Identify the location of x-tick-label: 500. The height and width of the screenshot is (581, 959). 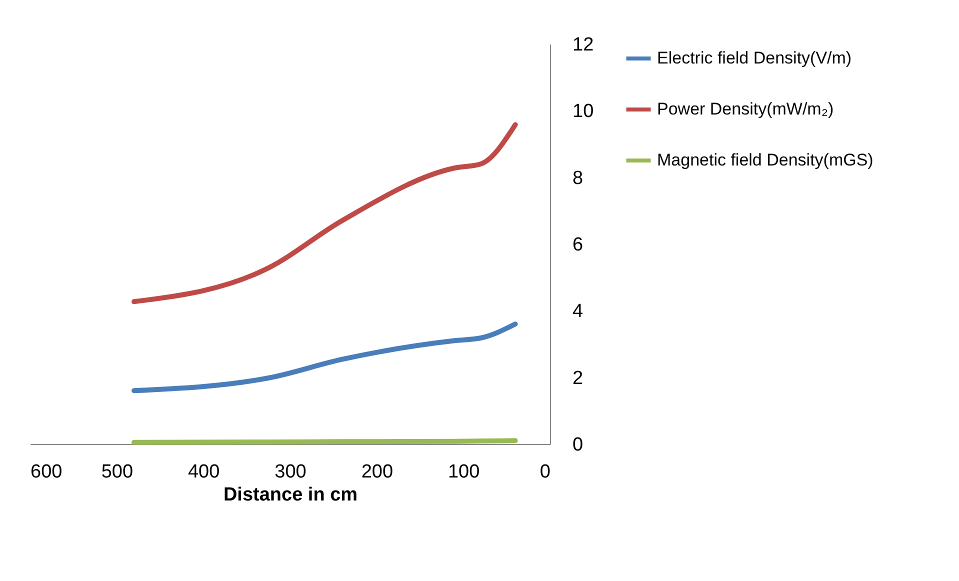
(117, 472).